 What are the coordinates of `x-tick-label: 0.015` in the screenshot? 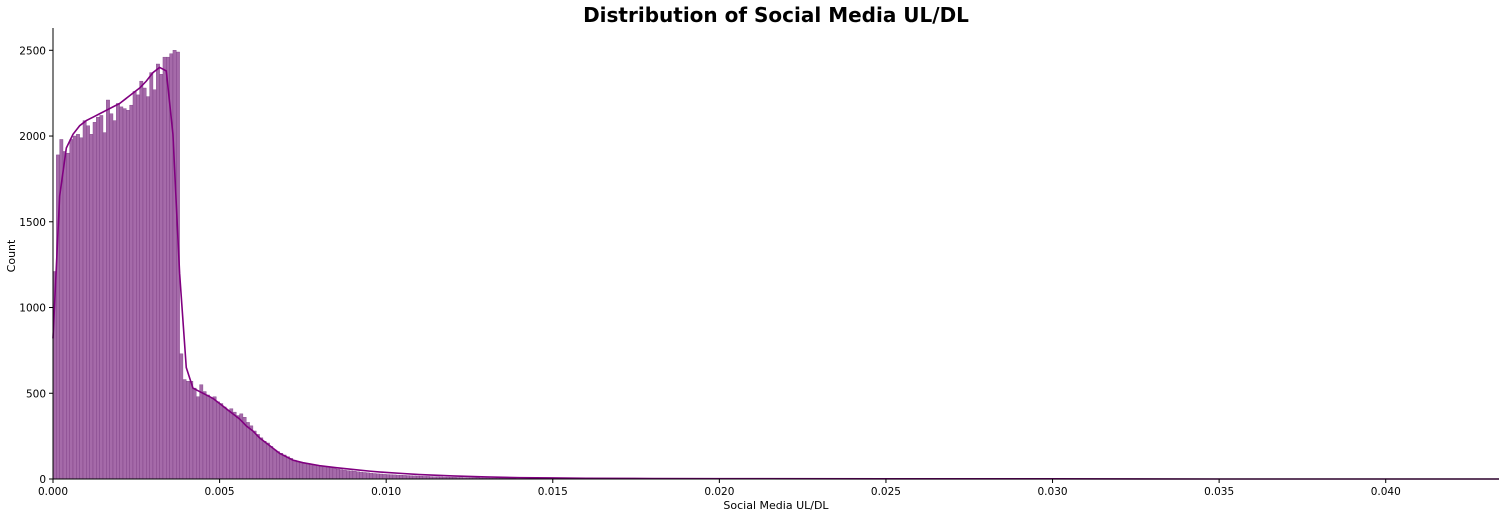 It's located at (553, 492).